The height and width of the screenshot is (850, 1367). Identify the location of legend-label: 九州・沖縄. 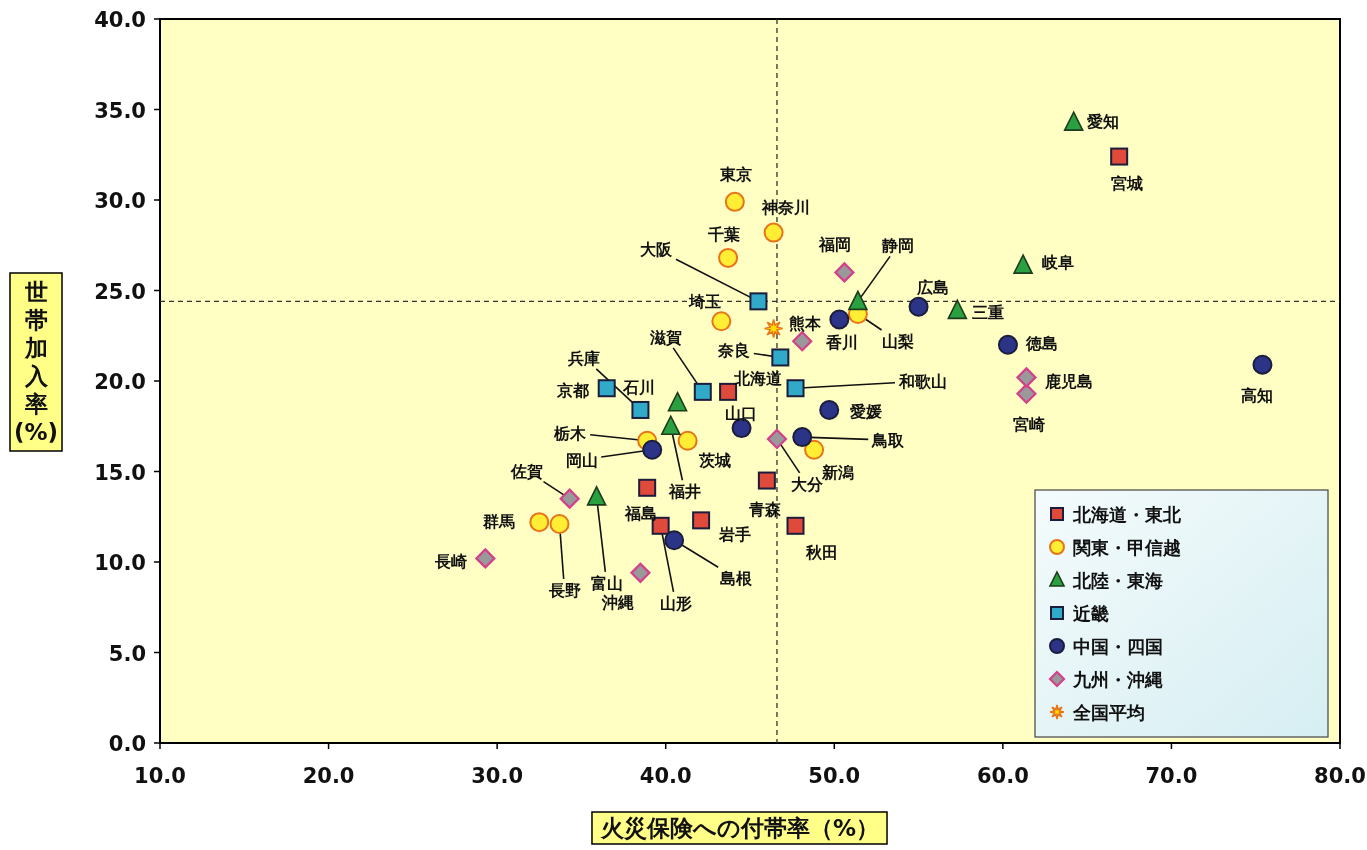
(1117, 679).